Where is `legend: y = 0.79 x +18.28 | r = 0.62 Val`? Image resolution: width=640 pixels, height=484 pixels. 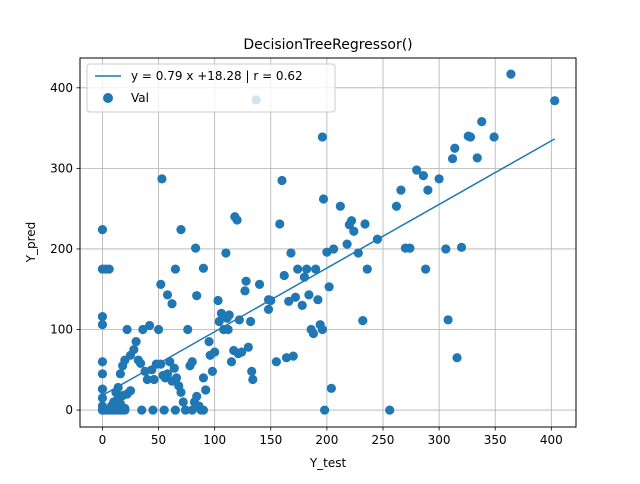
legend: y = 0.79 x +18.28 | r = 0.62 Val is located at coordinates (211, 88).